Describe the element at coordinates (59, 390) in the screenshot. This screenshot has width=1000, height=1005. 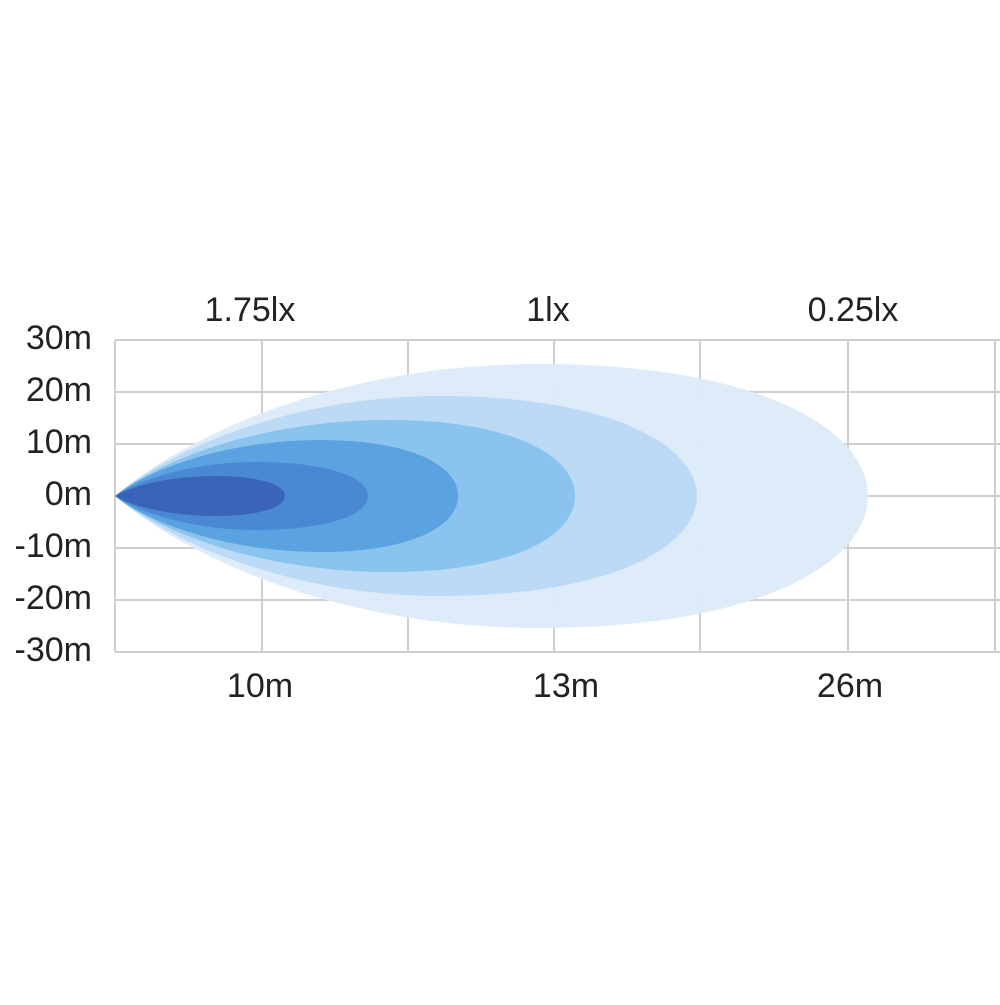
I see `y-label: 20m` at that location.